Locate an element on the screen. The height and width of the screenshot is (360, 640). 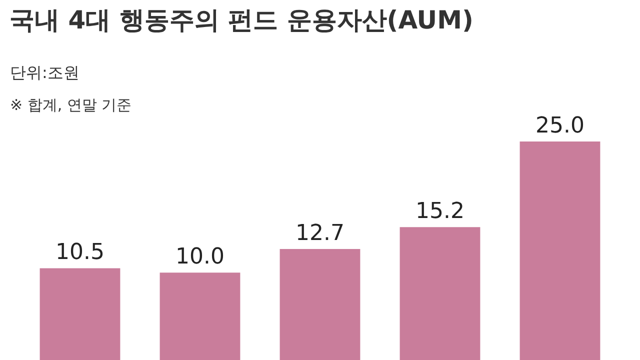
data-label: 15.2 is located at coordinates (440, 211).